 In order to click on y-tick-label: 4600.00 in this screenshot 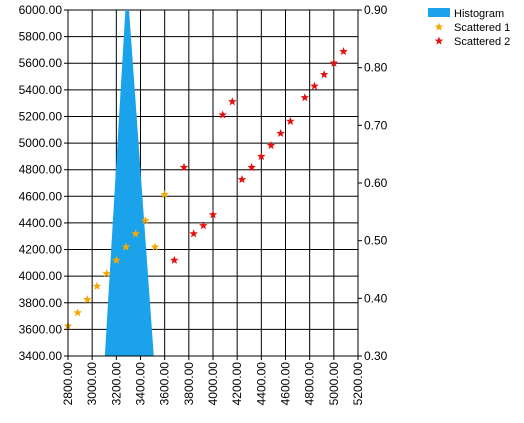, I will do `click(41, 196)`.